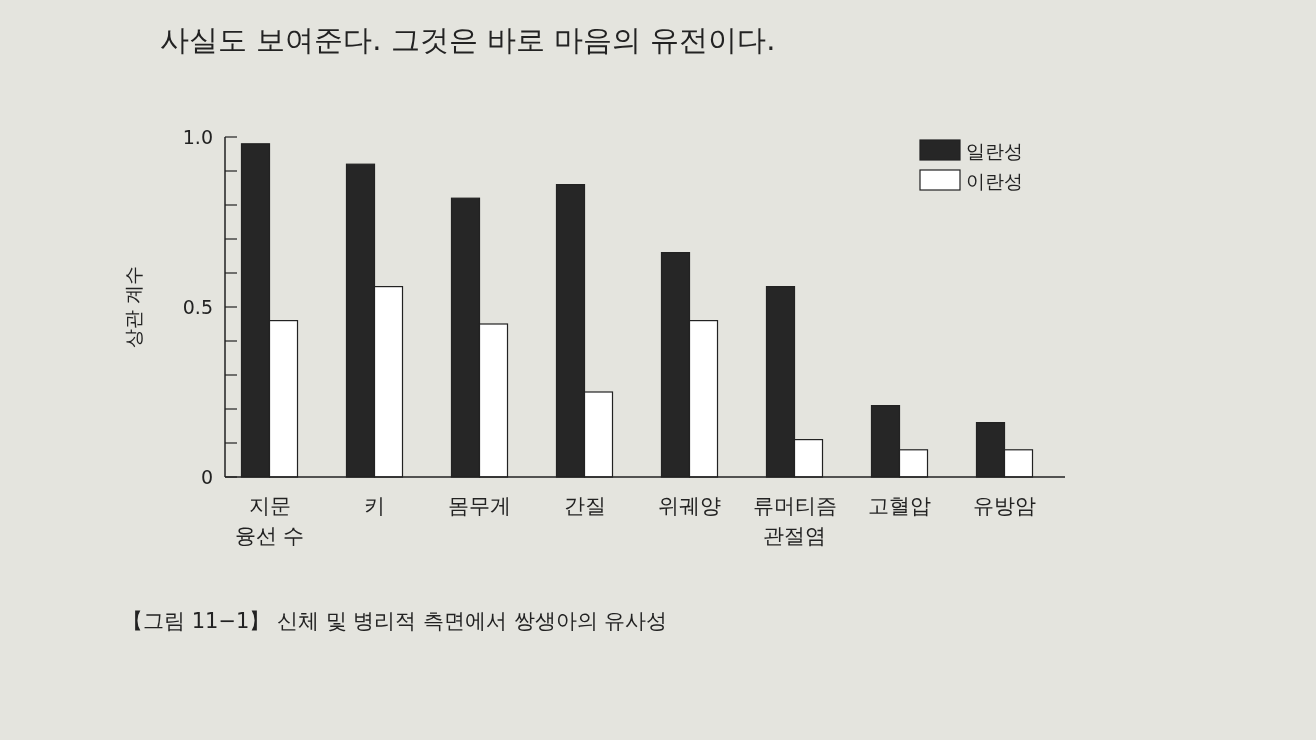 The image size is (1316, 740). Describe the element at coordinates (206, 477) in the screenshot. I see `y-tick-label: 0` at that location.